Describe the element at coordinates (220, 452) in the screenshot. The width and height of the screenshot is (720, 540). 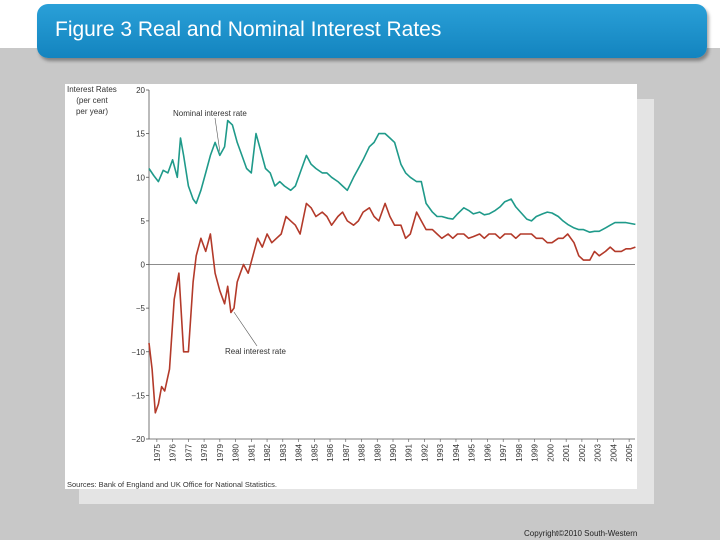
I see `x-tick-label: 1979` at that location.